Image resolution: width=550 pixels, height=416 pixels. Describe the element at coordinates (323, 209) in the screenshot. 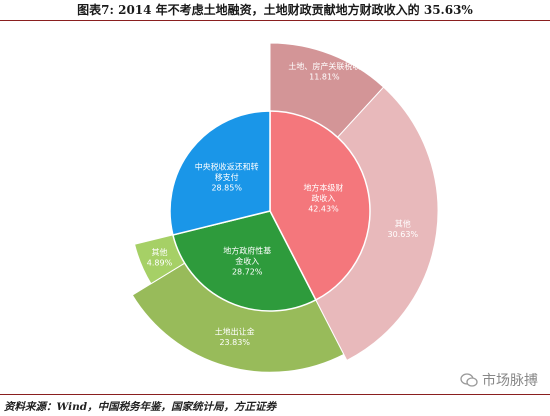

I see `inner-label-1-pct: 42.43%` at that location.